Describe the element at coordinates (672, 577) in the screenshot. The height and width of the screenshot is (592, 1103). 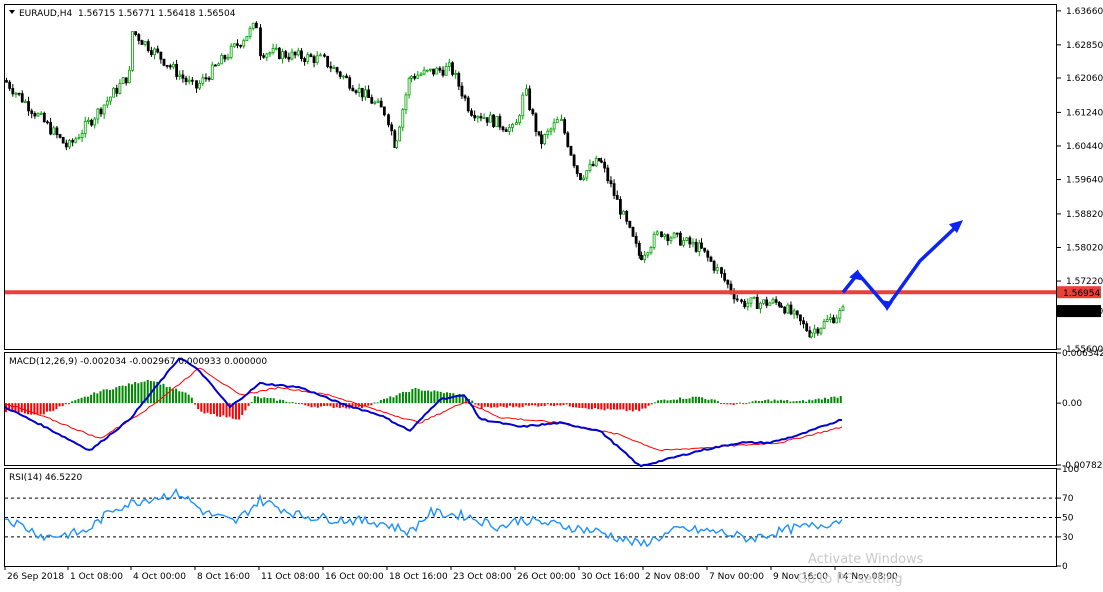
I see `time-tick-label: 2 Nov 08:00` at that location.